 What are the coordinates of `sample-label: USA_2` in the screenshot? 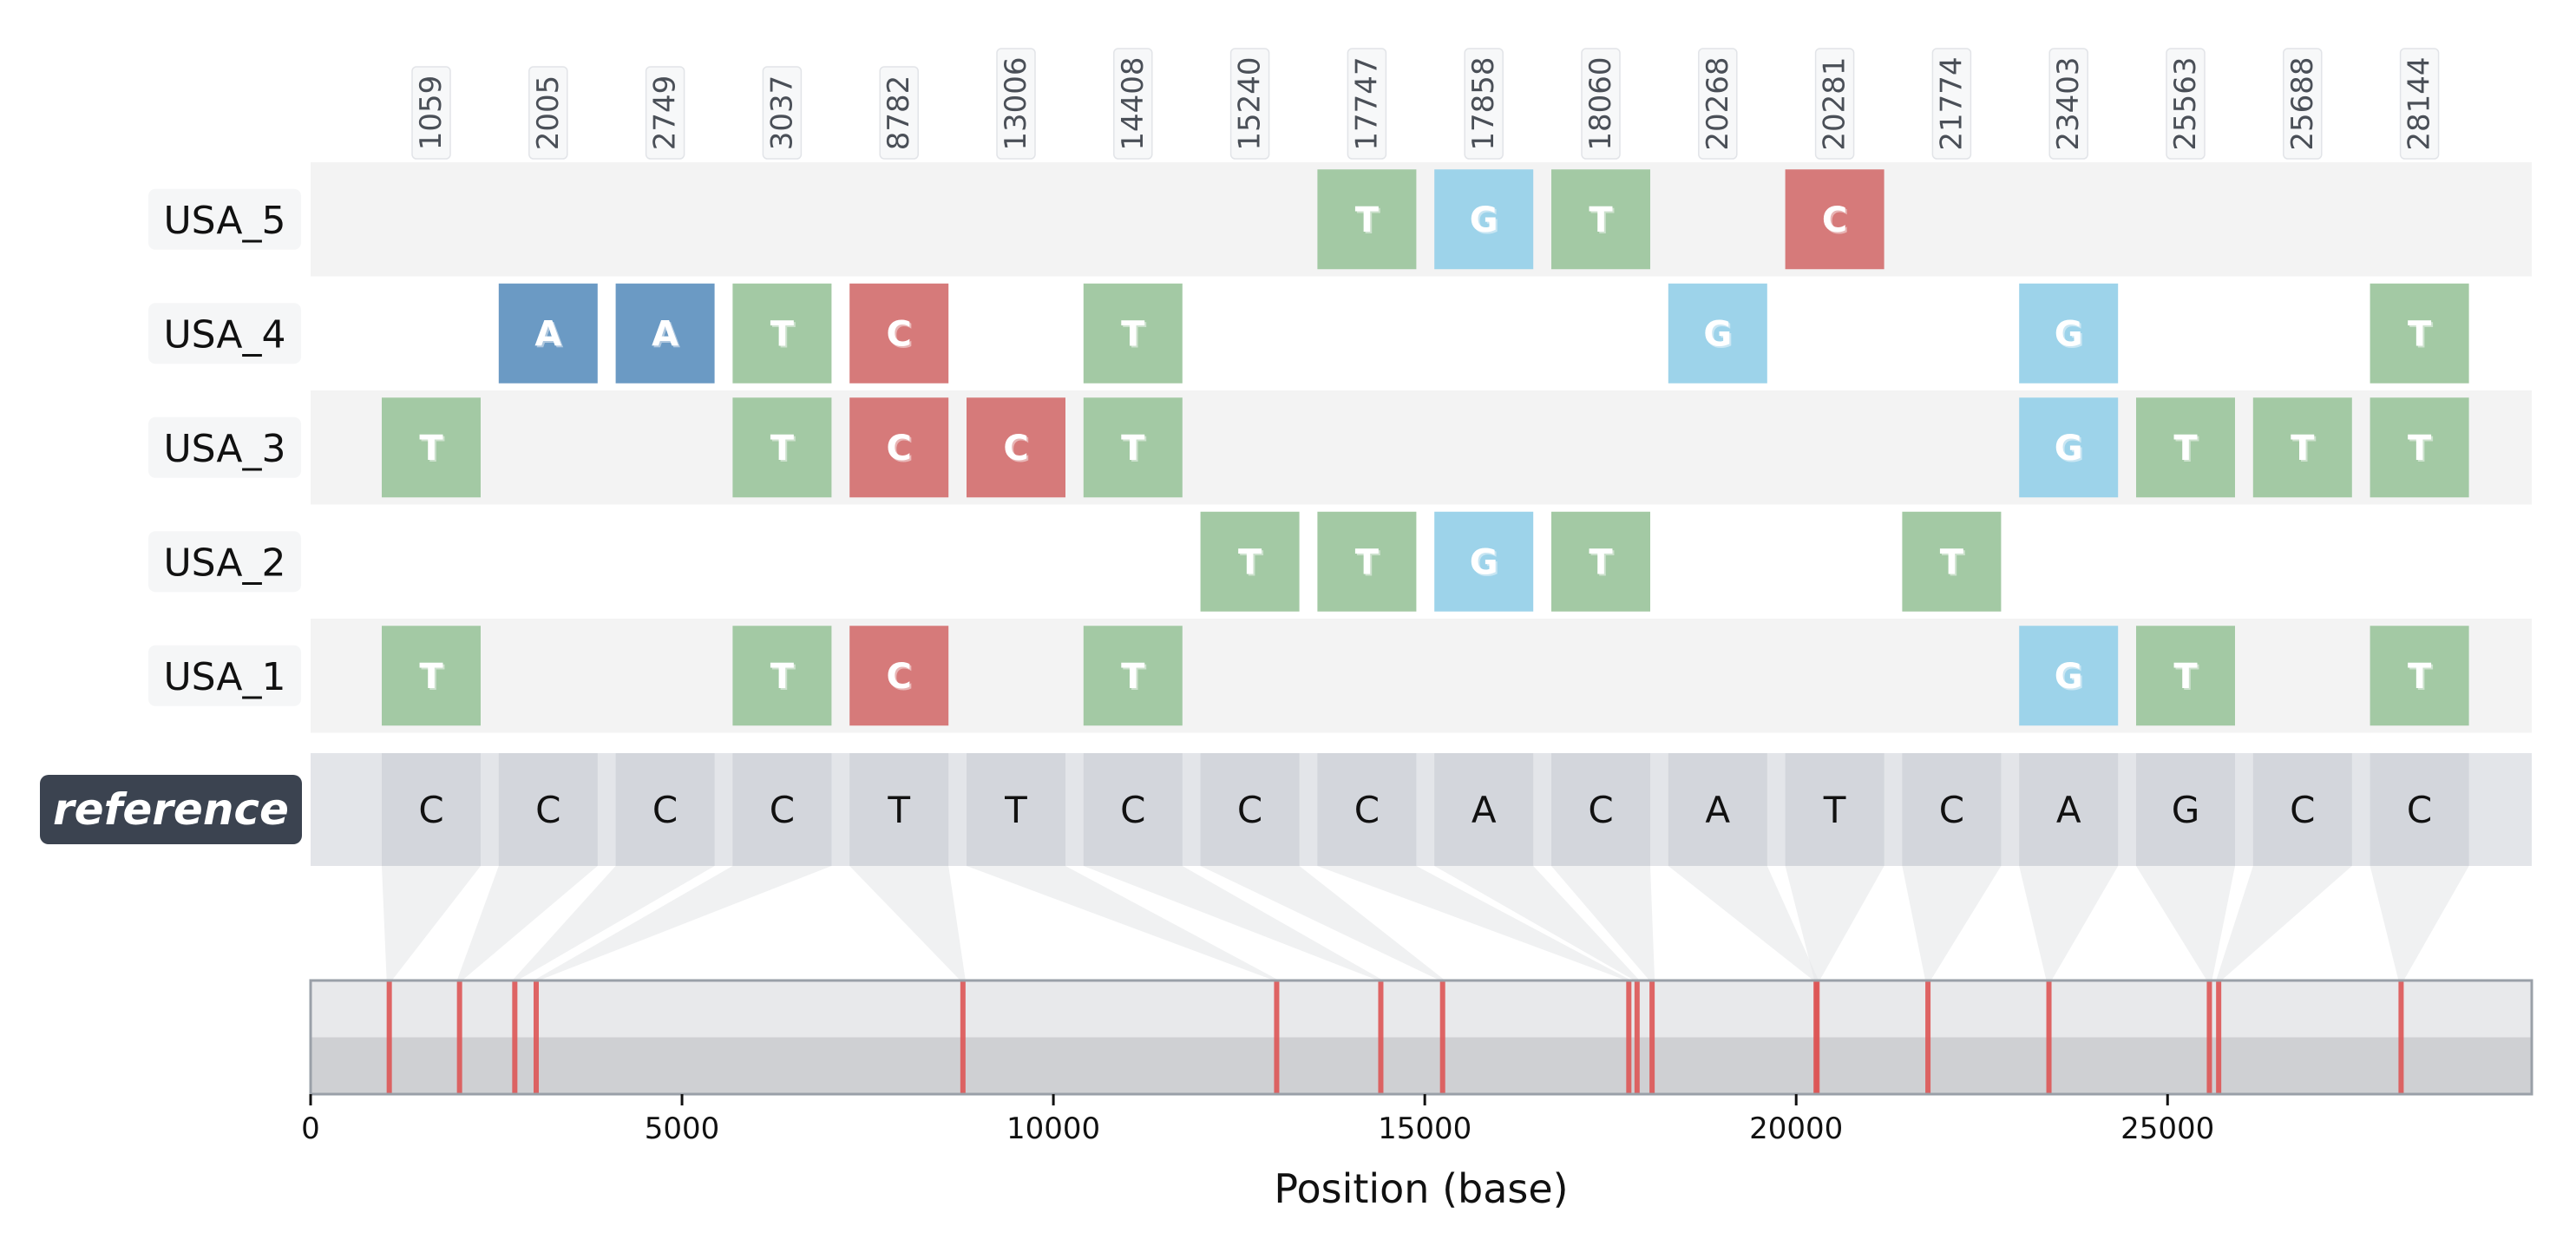 It's located at (224, 563).